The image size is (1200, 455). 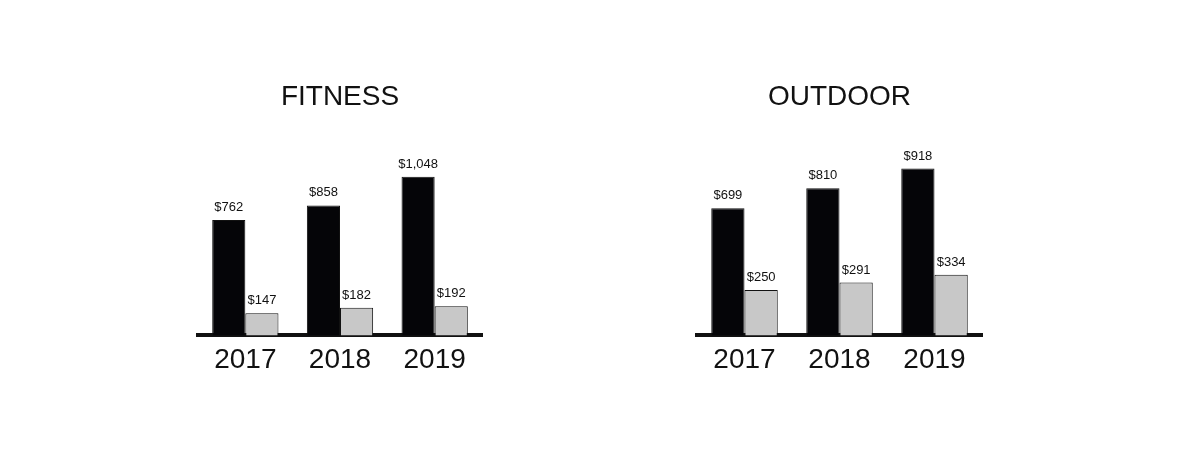 I want to click on data-label: $334, so click(x=951, y=261).